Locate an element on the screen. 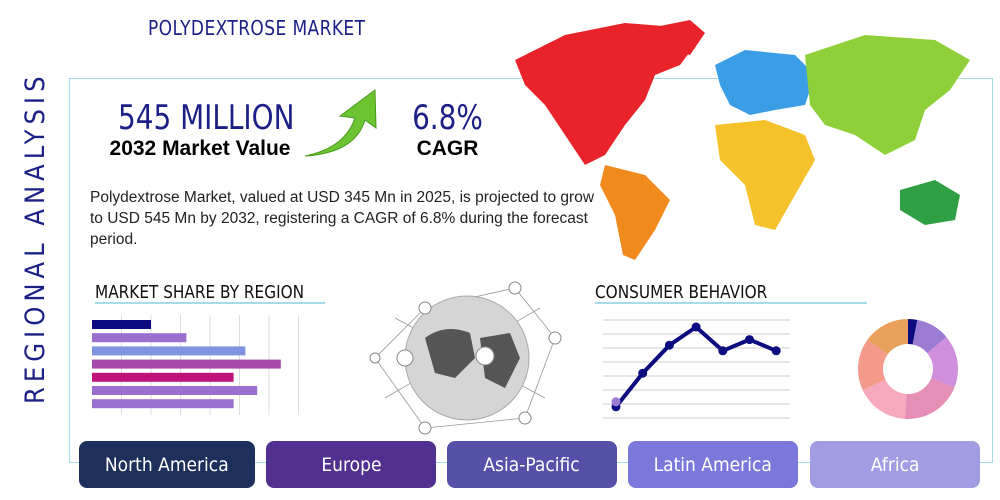 Image resolution: width=1000 pixels, height=500 pixels. market-value: 545 MILLION is located at coordinates (206, 118).